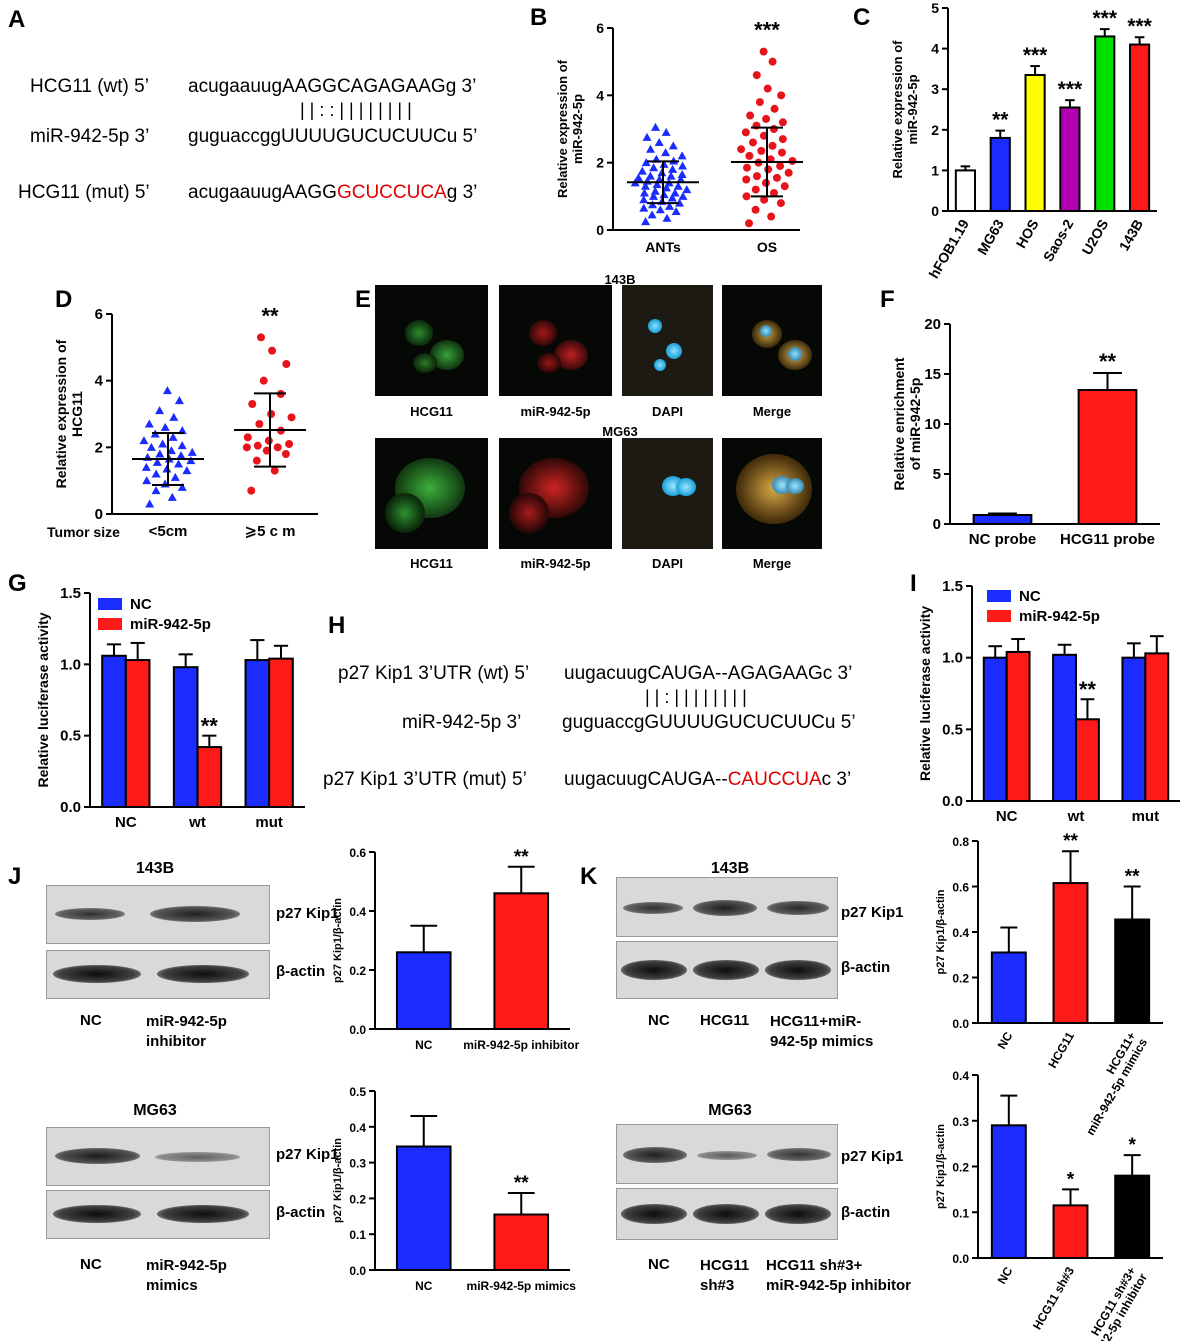 This screenshot has width=1200, height=1341. What do you see at coordinates (1070, 841) in the screenshot?
I see `sig-K1-1: **` at bounding box center [1070, 841].